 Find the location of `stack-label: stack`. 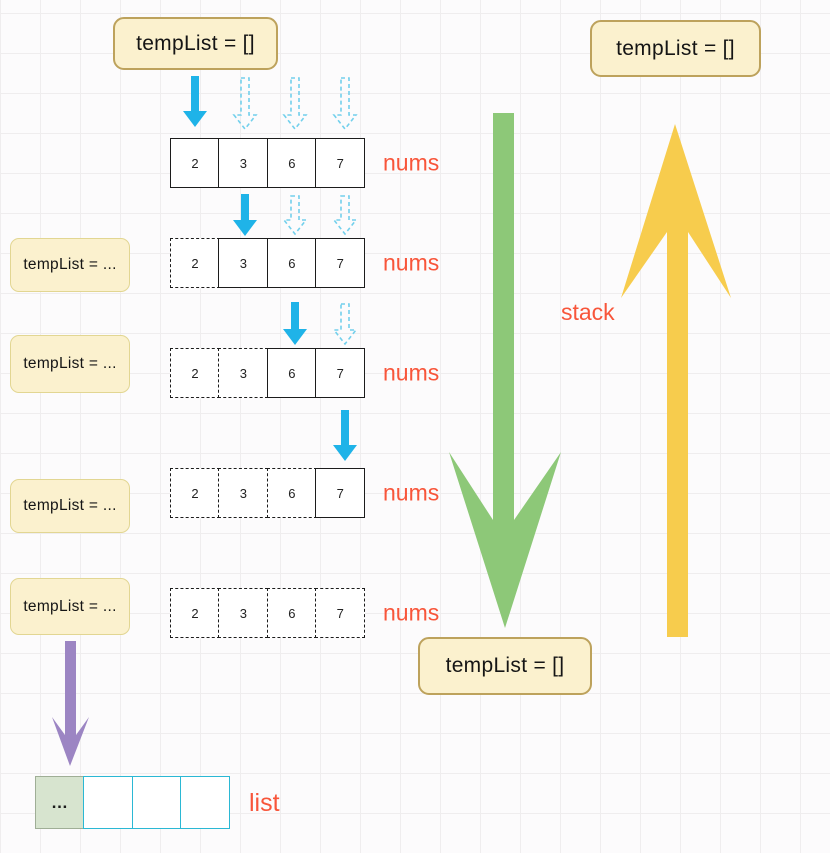

stack-label: stack is located at coordinates (588, 312).